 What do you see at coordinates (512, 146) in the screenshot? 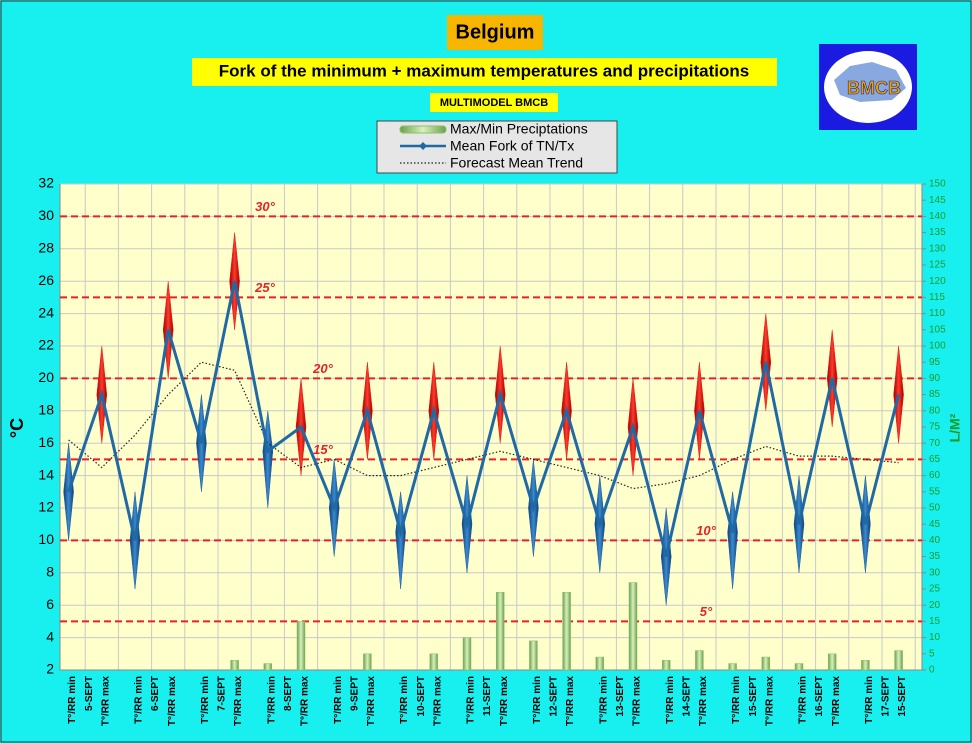
I see `legend-label: Mean Fork of TN/Tx` at bounding box center [512, 146].